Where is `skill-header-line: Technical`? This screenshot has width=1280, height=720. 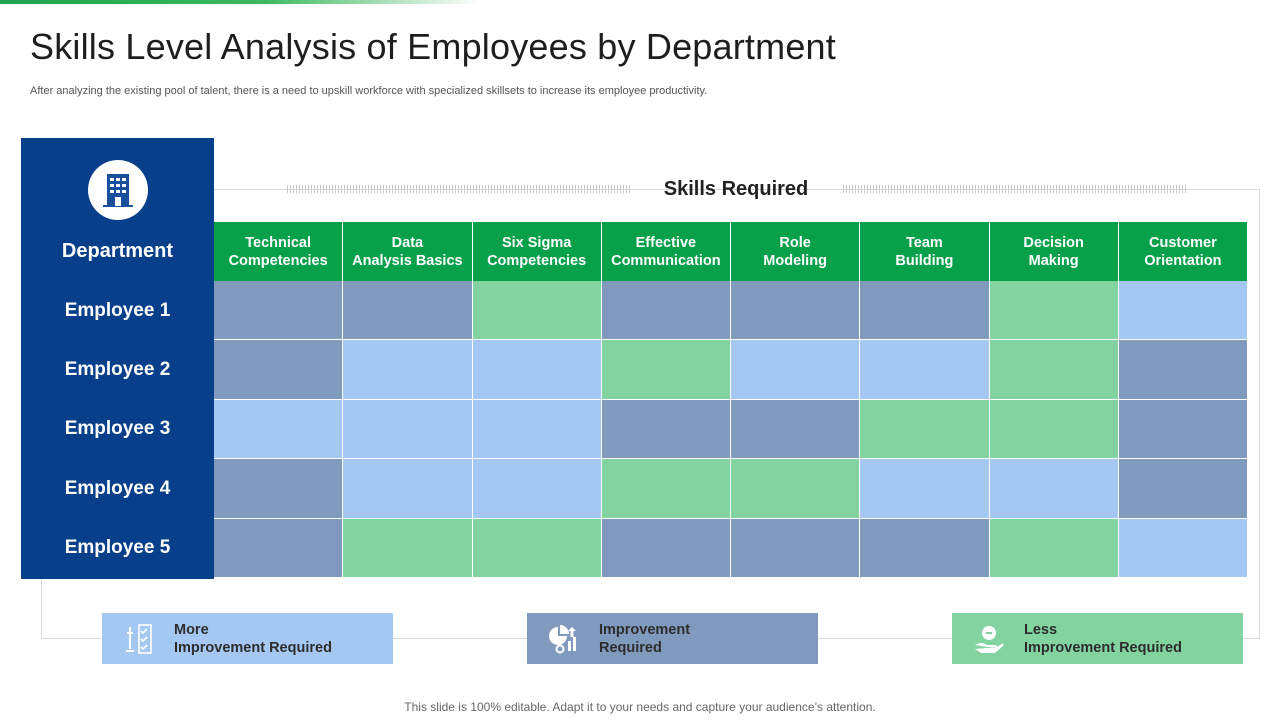
skill-header-line: Technical is located at coordinates (278, 242).